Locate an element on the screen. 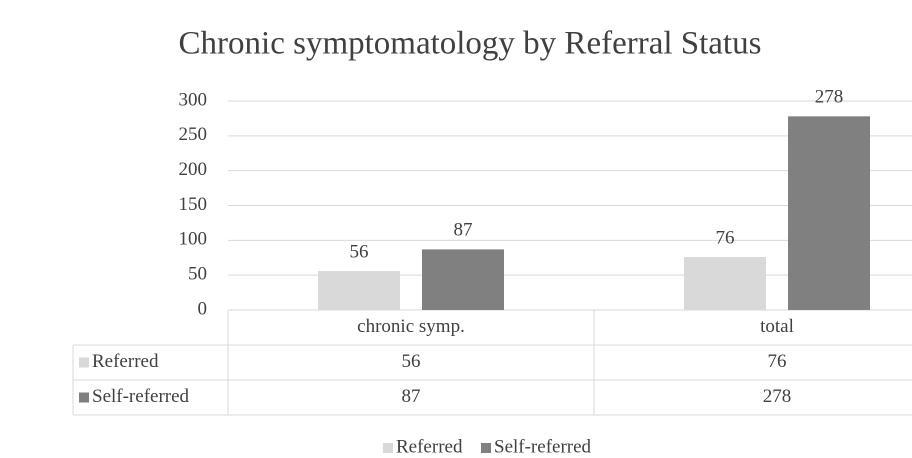  data-label: 76 is located at coordinates (725, 237).